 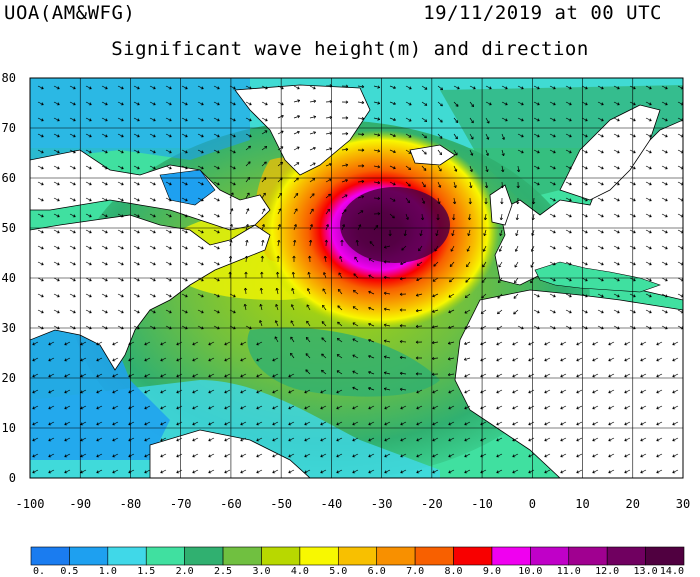 I want to click on lon-tick-label: 30, so click(x=683, y=504).